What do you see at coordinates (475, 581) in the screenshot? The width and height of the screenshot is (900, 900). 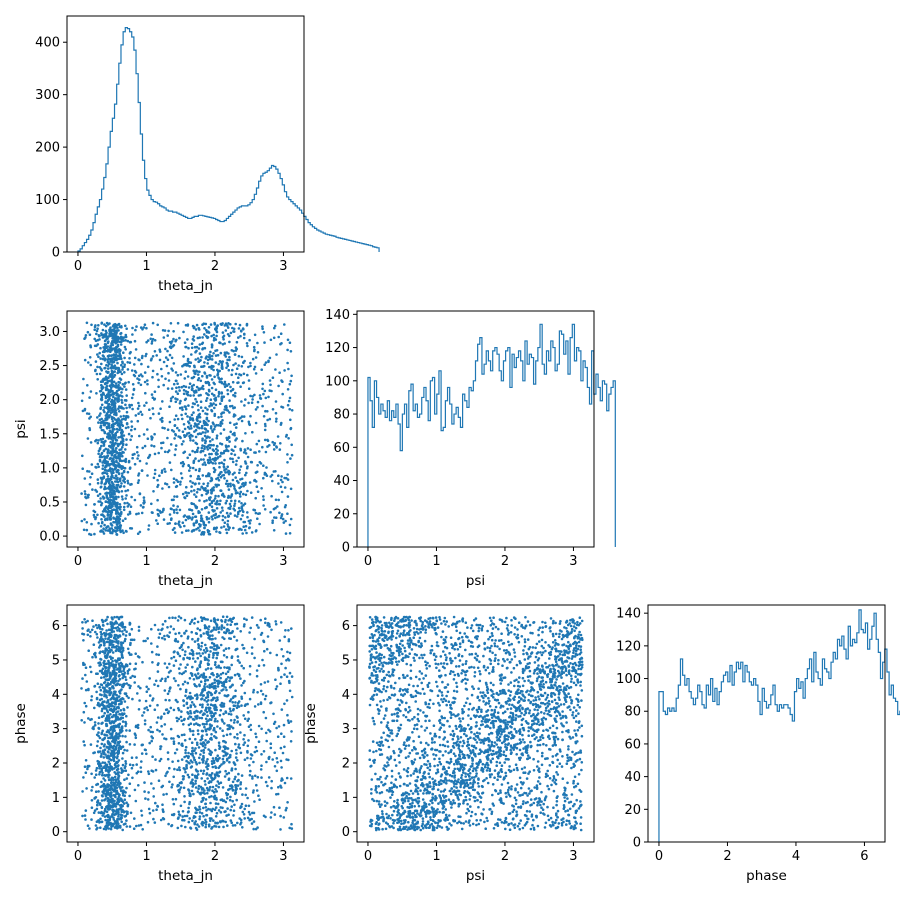 I see `x-axis-label: psi` at bounding box center [475, 581].